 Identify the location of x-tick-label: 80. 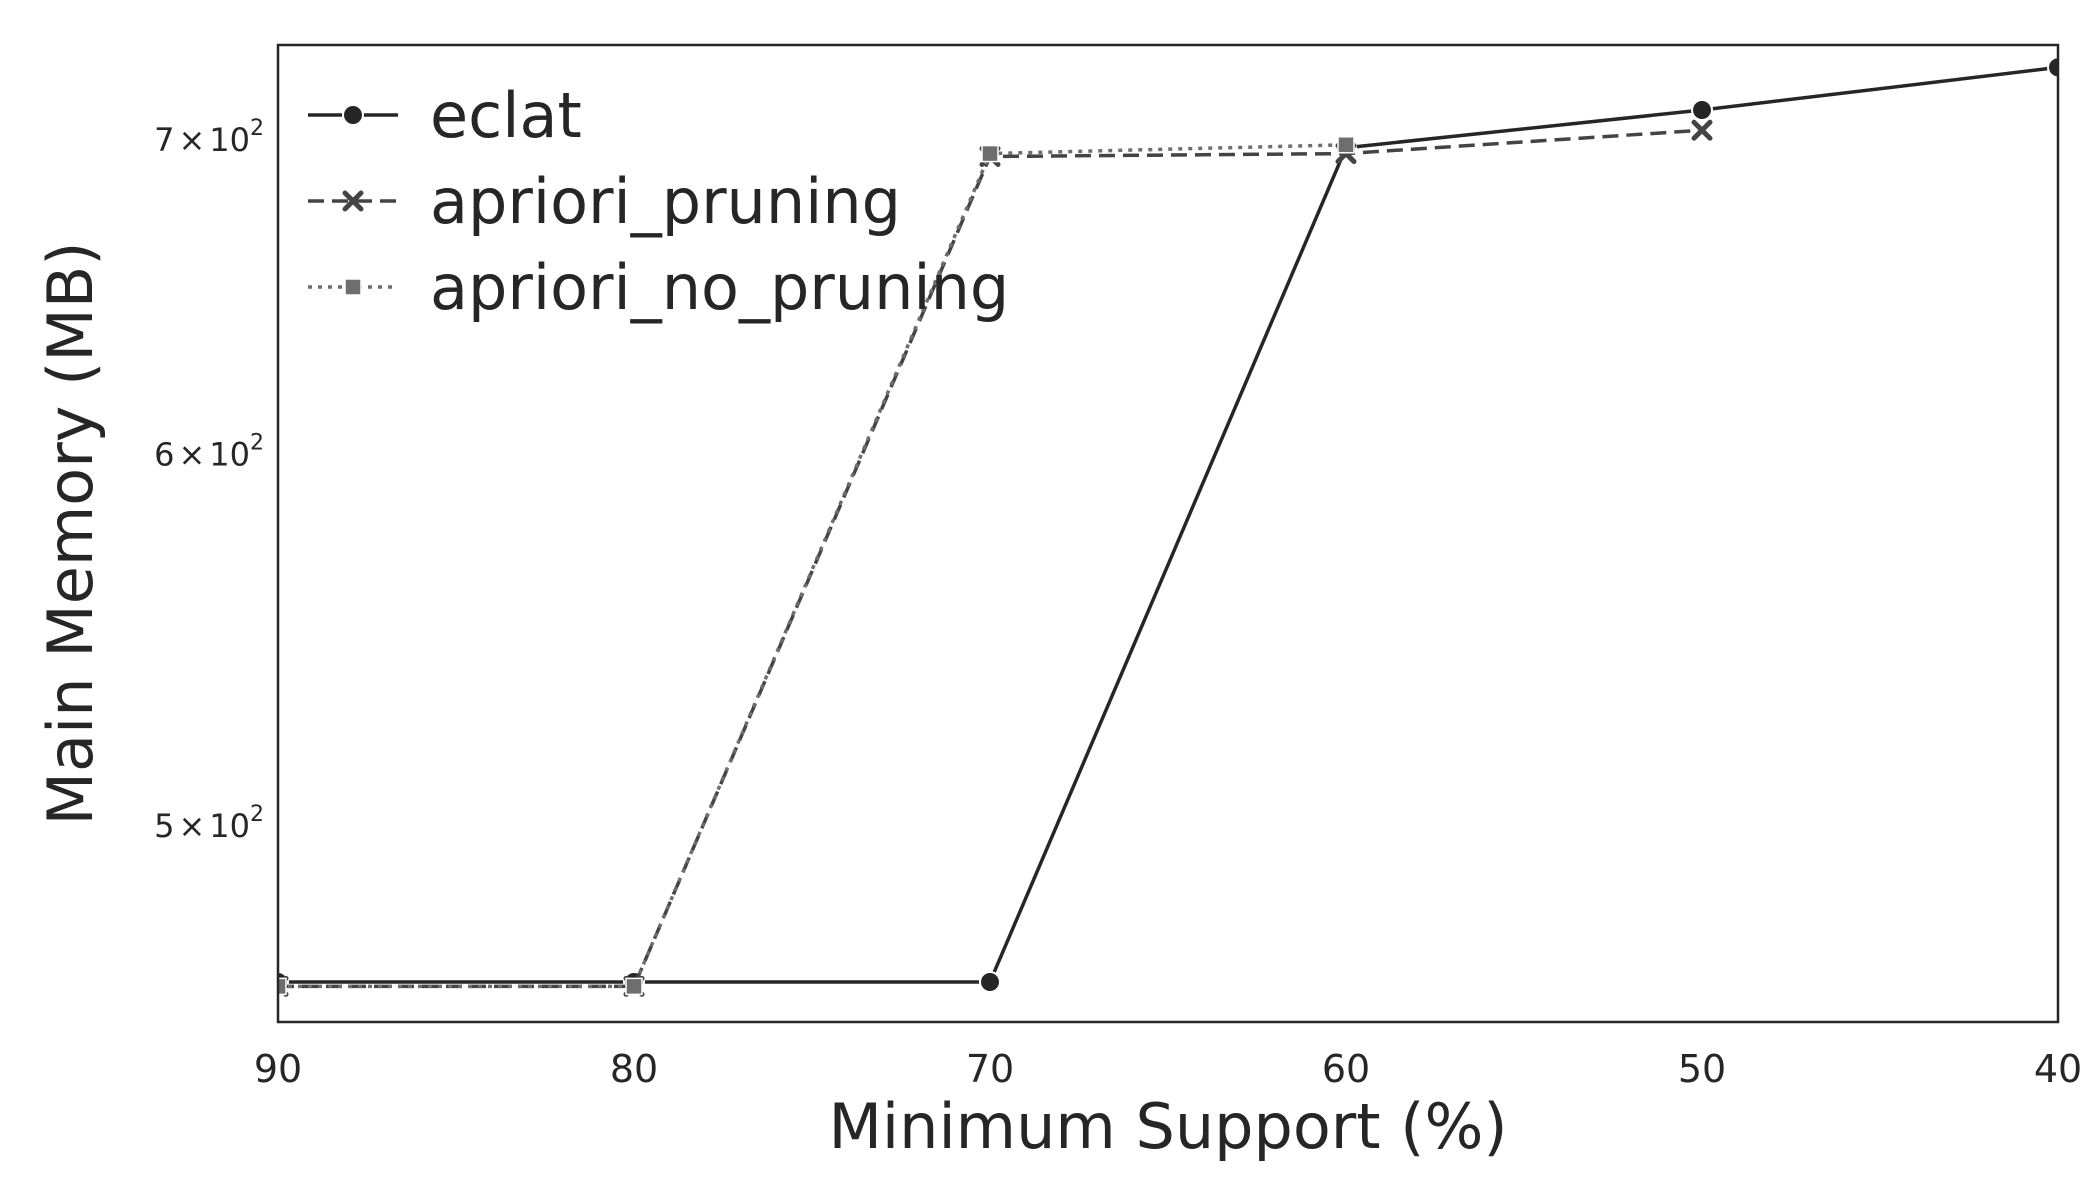
(634, 1069).